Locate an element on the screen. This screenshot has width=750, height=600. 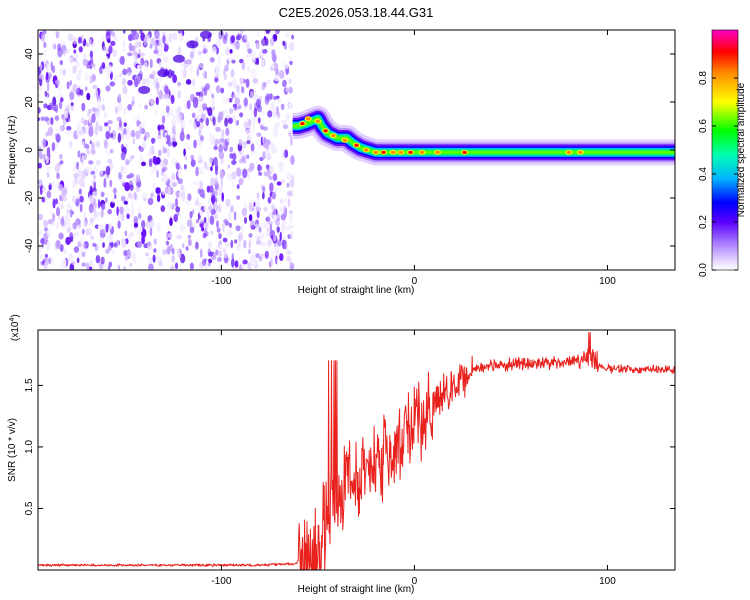
spectrogram-y-tick-label-2: 0 is located at coordinates (29, 150).